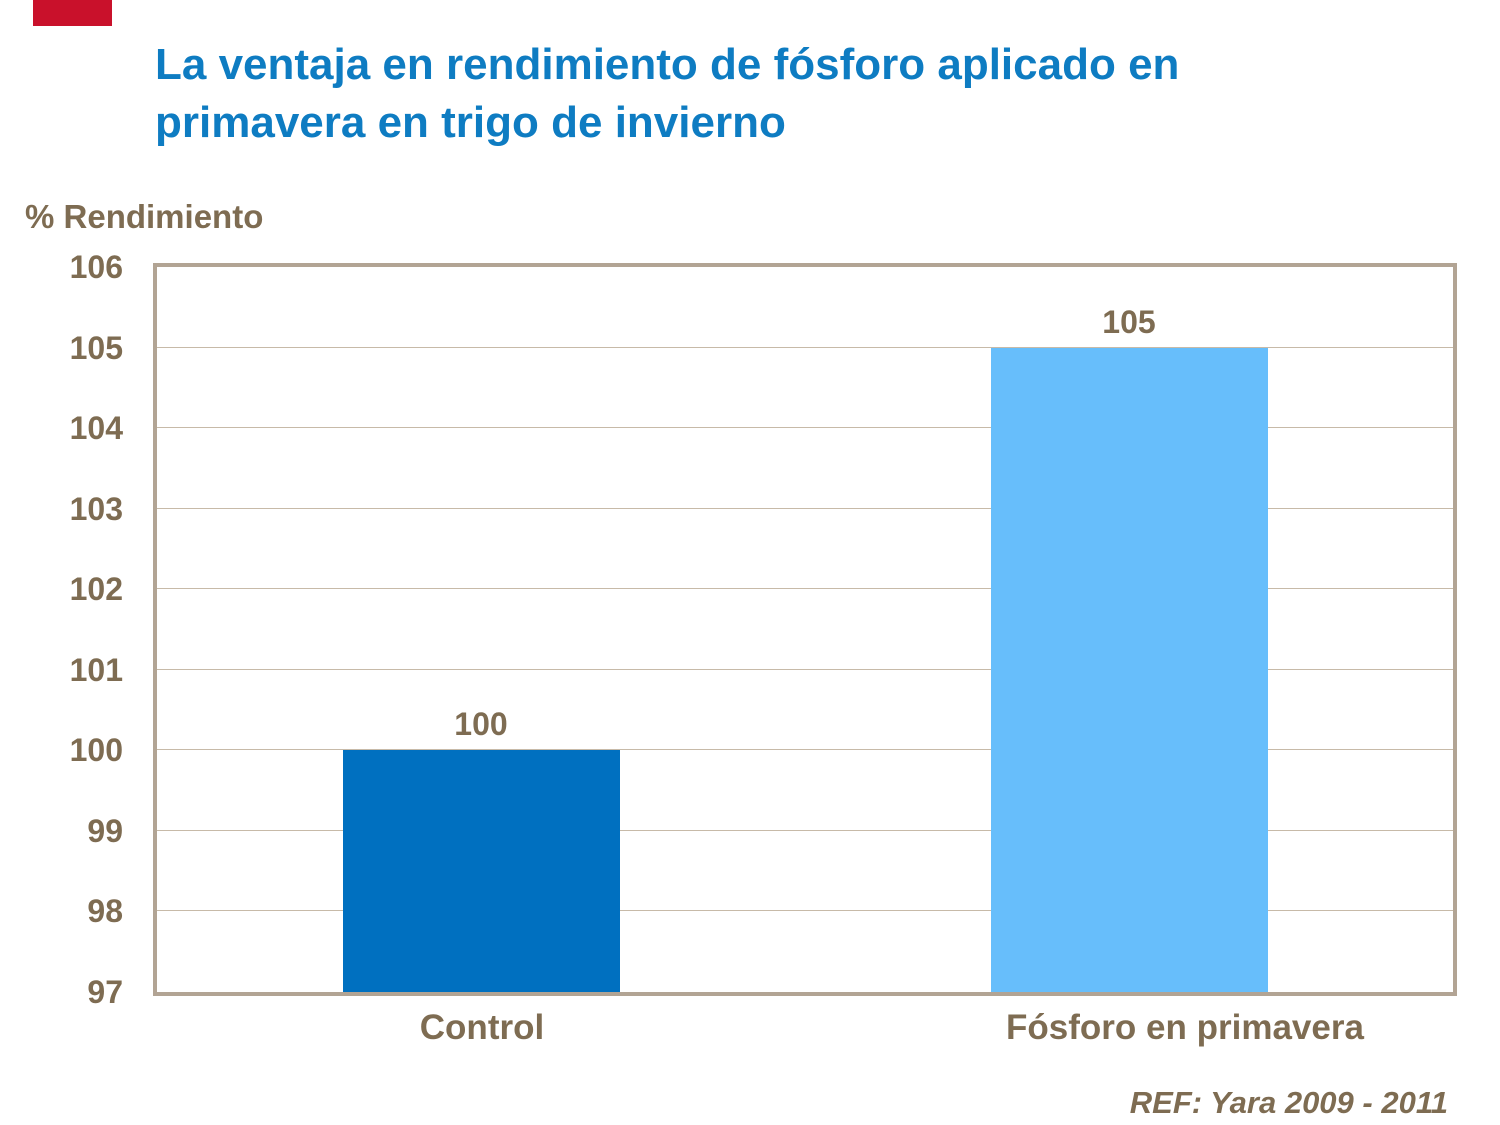  What do you see at coordinates (96, 428) in the screenshot?
I see `y-axis-tick-label: 104` at bounding box center [96, 428].